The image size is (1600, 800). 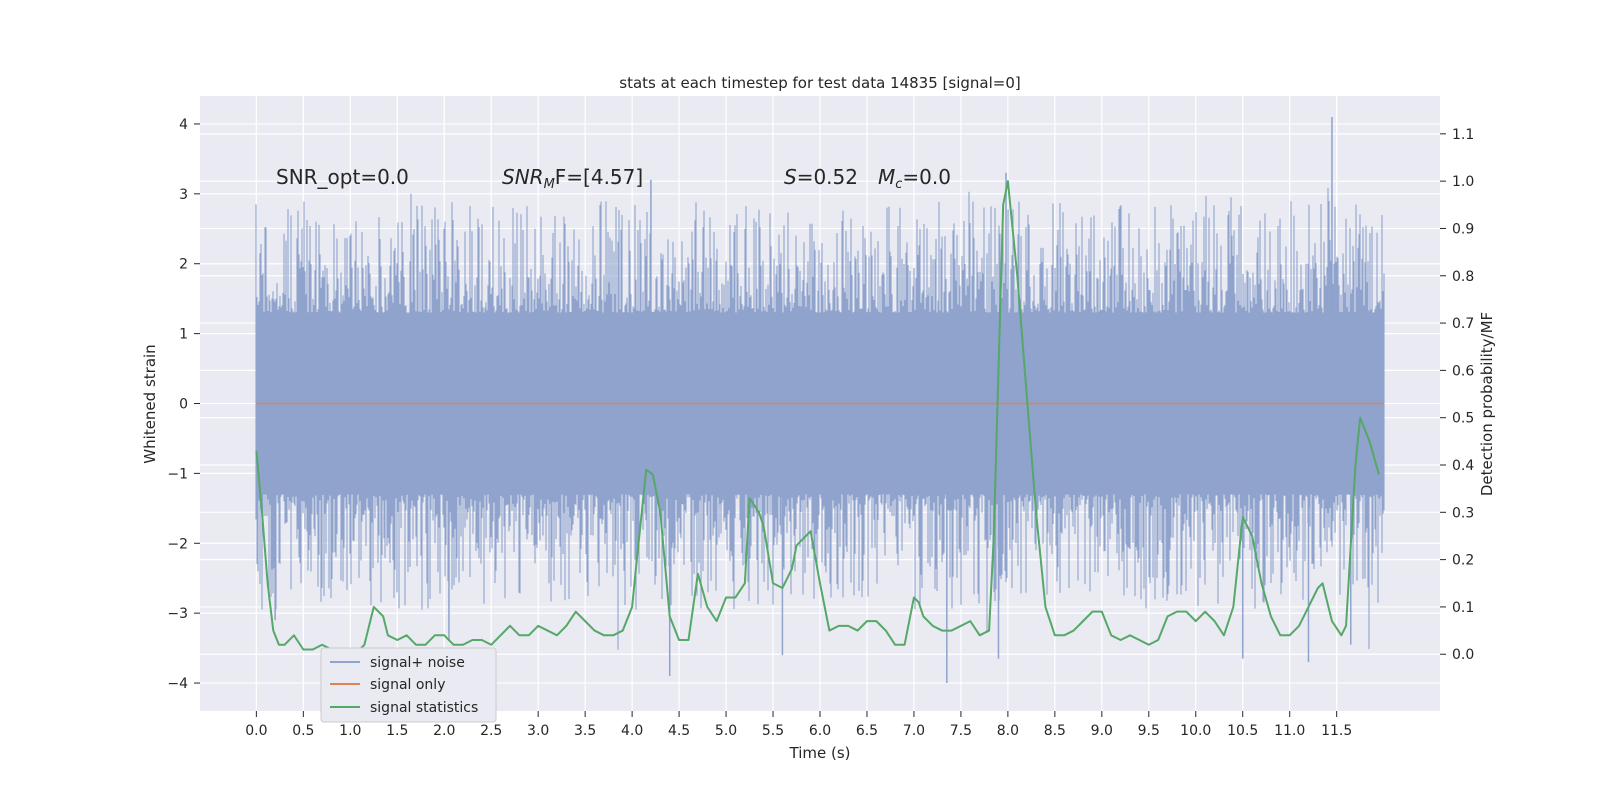 What do you see at coordinates (183, 265) in the screenshot?
I see `y-tick-label-left: 2` at bounding box center [183, 265].